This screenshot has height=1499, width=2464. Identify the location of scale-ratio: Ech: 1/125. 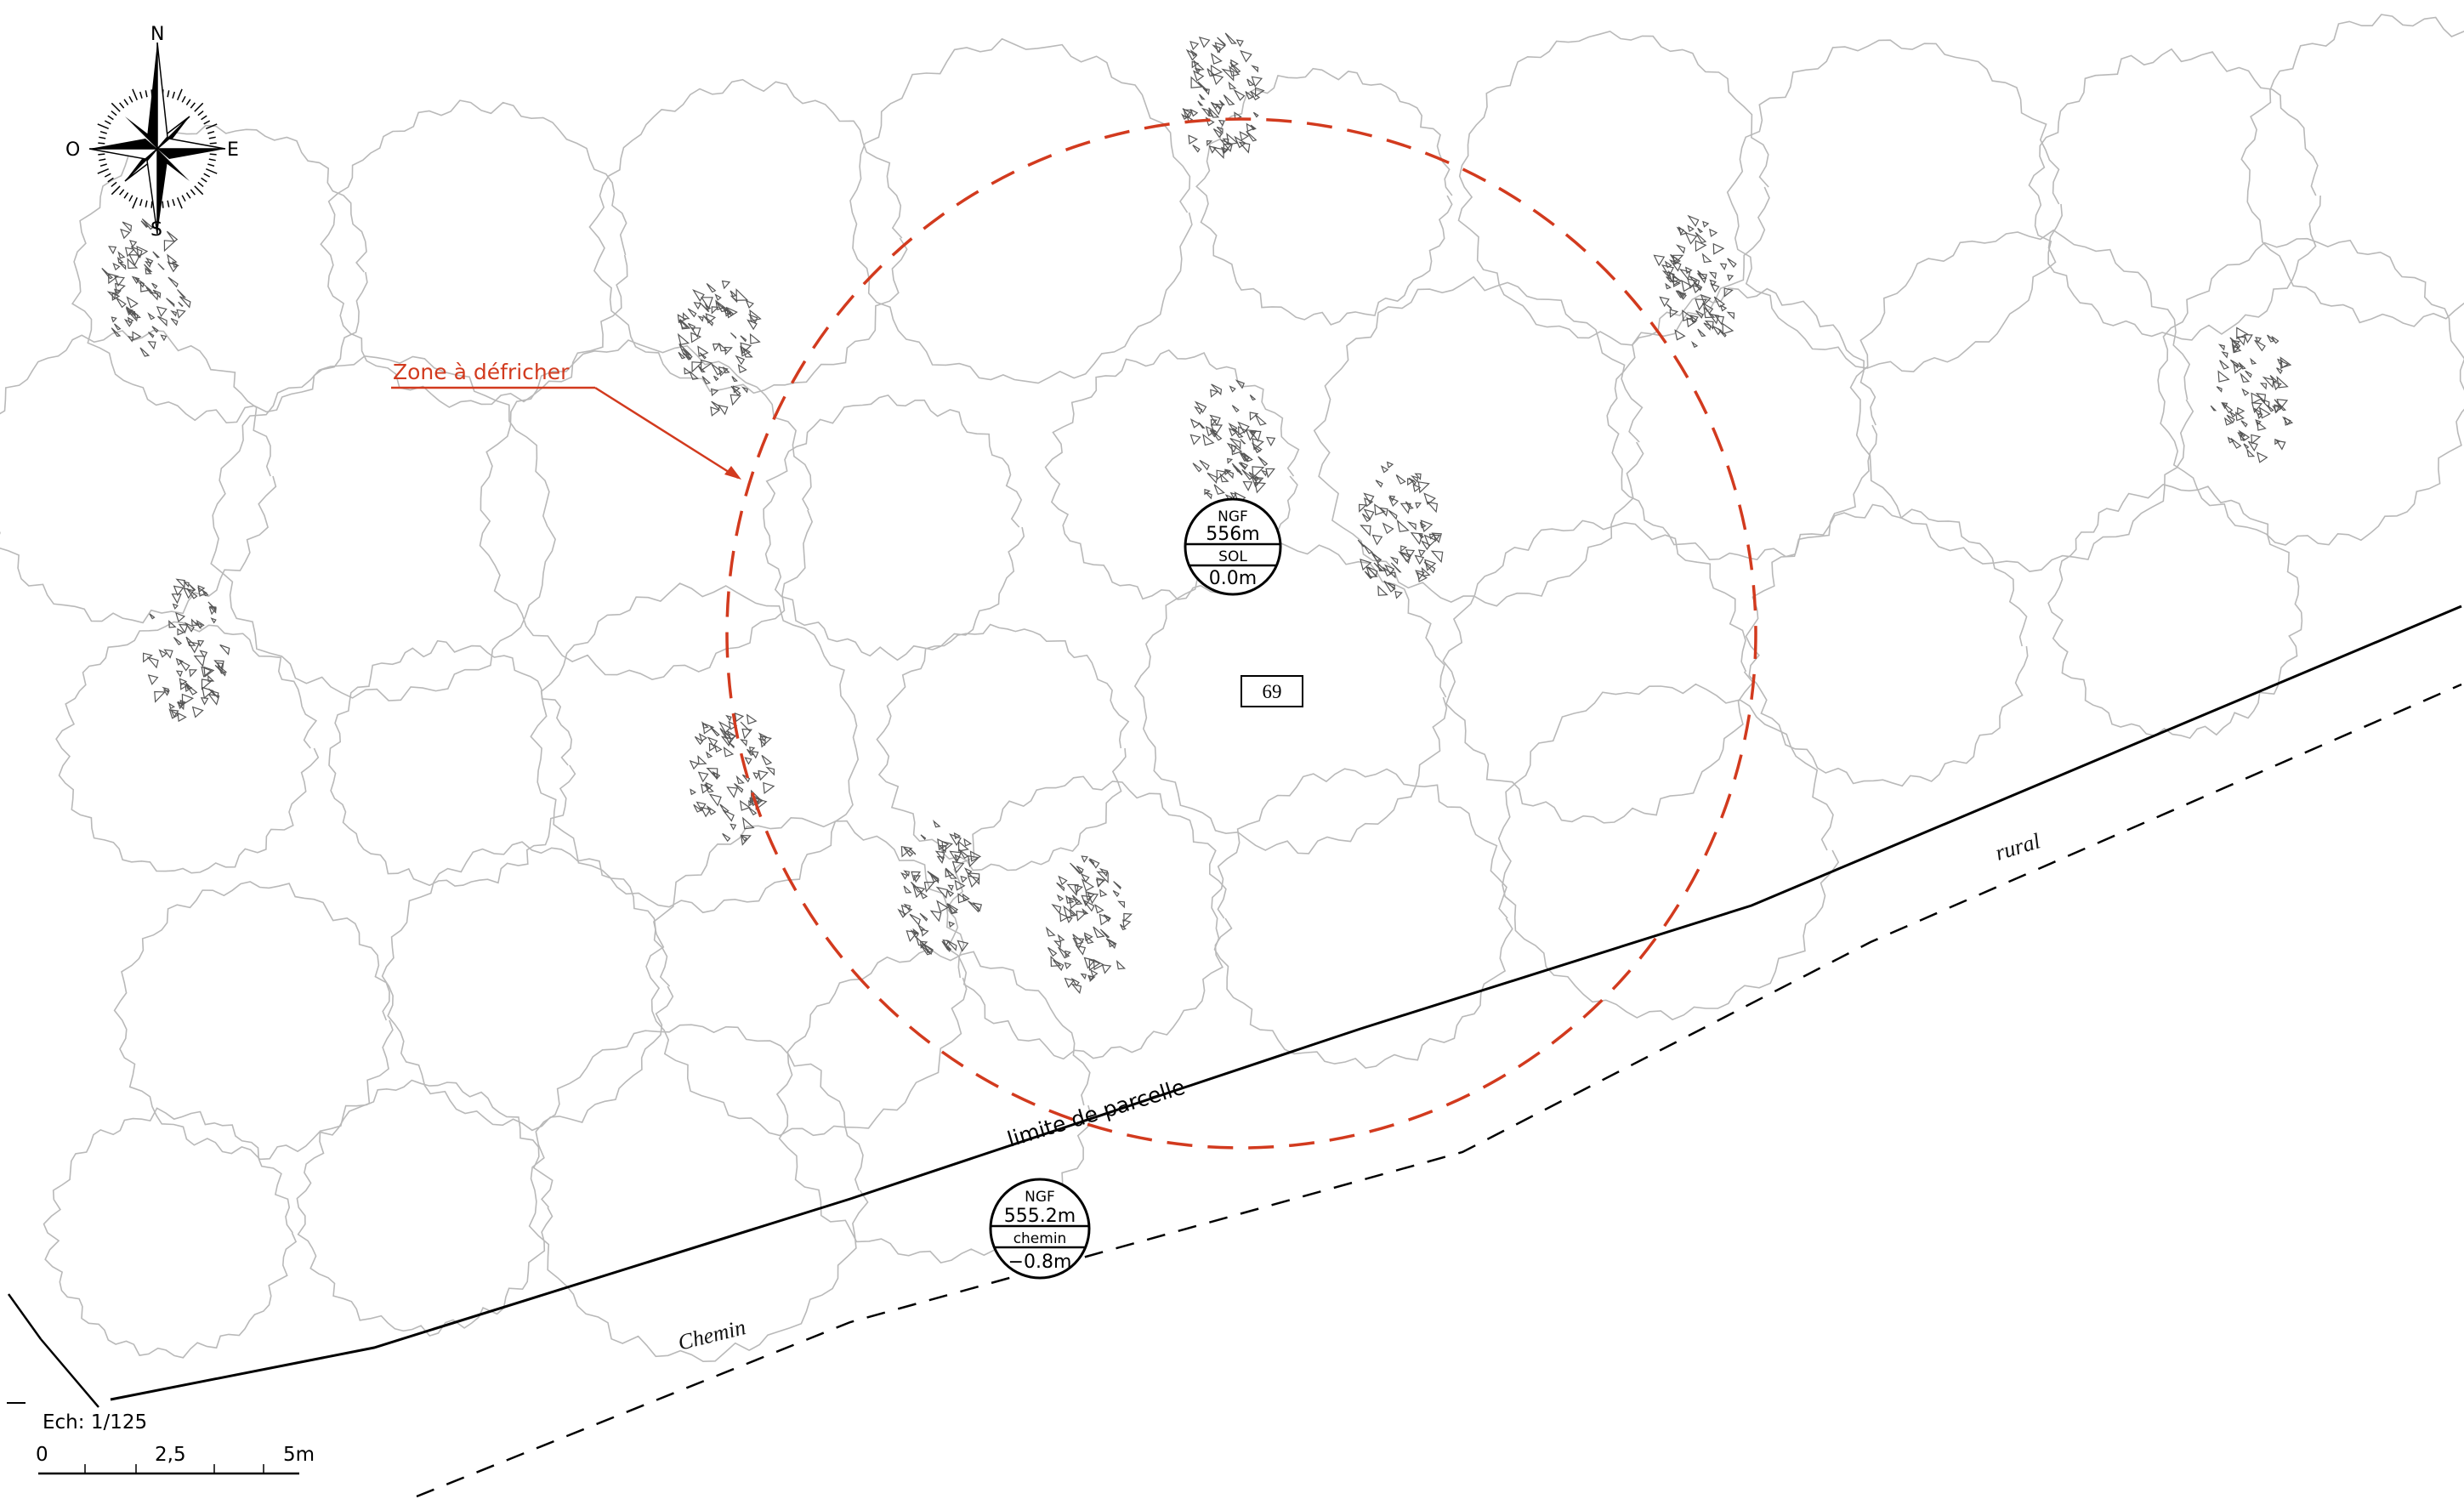
(95, 1422).